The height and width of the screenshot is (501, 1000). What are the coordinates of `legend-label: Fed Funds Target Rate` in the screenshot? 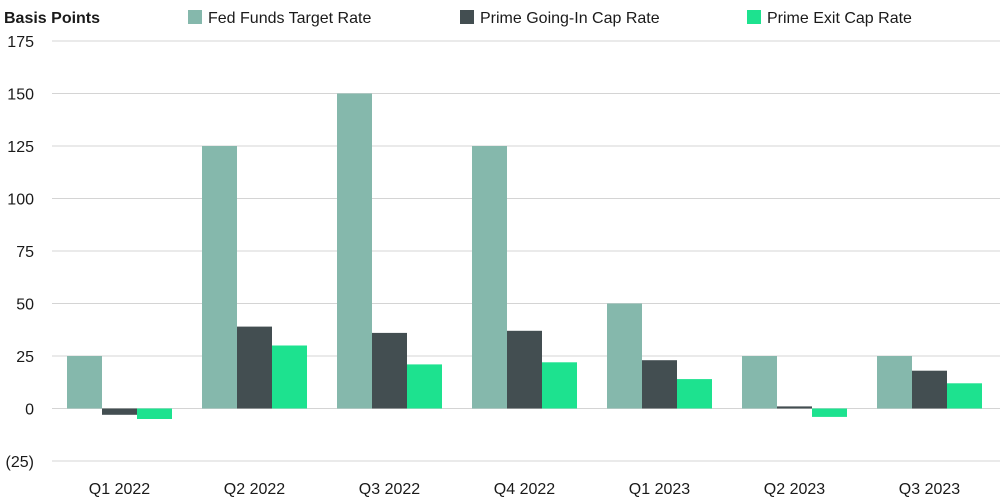 It's located at (289, 18).